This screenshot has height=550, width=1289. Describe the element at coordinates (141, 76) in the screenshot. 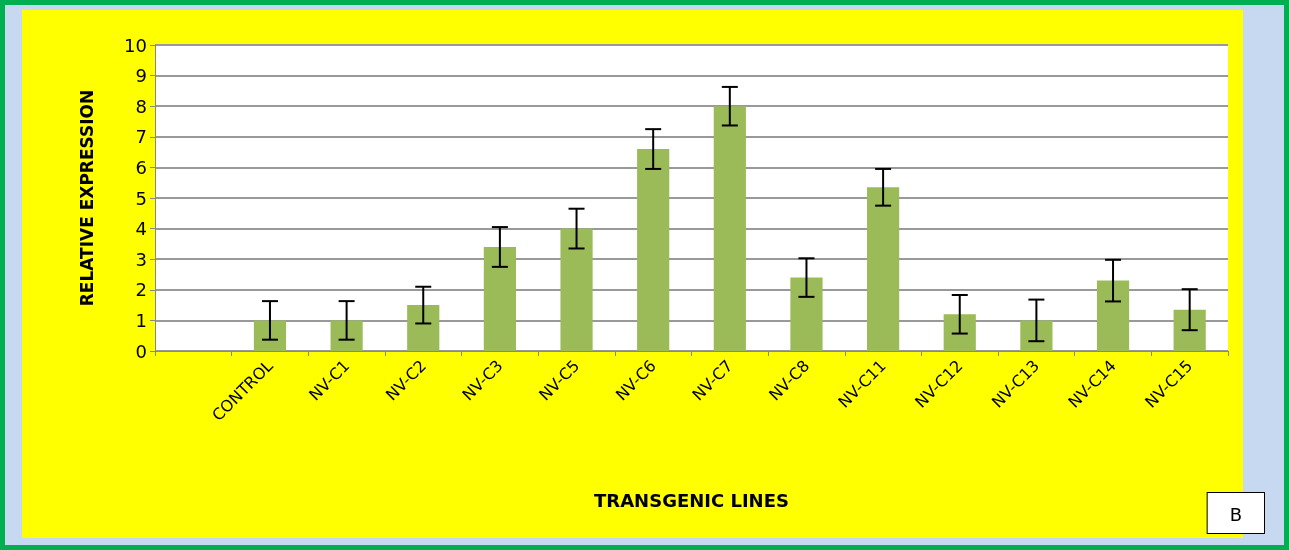

I see `y-tick-label: 9` at that location.